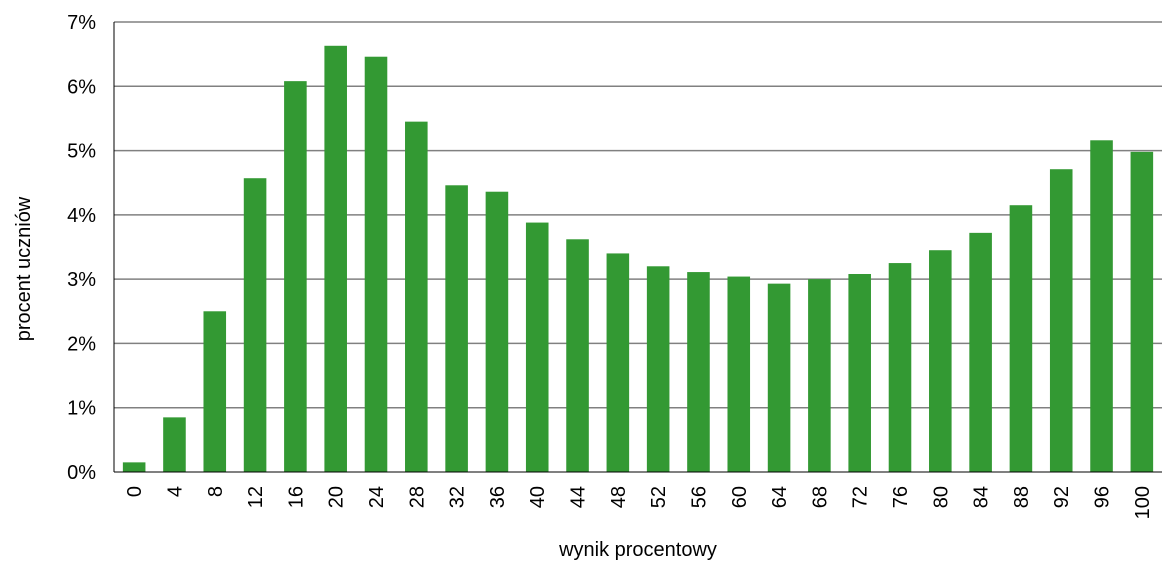 This screenshot has height=562, width=1164. What do you see at coordinates (820, 497) in the screenshot?
I see `x-tick-label: 68` at bounding box center [820, 497].